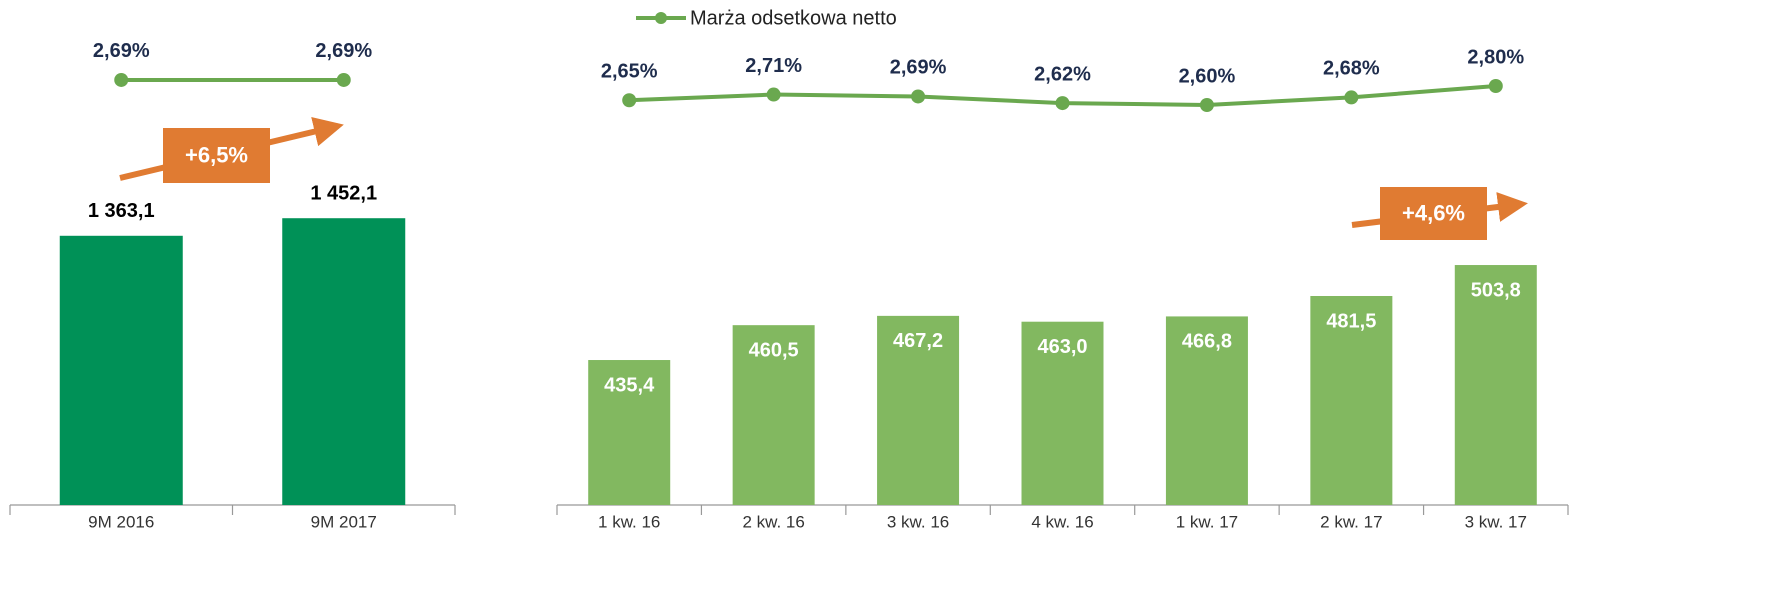 The height and width of the screenshot is (598, 1770). What do you see at coordinates (344, 521) in the screenshot?
I see `x-tick-label: 9M 2017` at bounding box center [344, 521].